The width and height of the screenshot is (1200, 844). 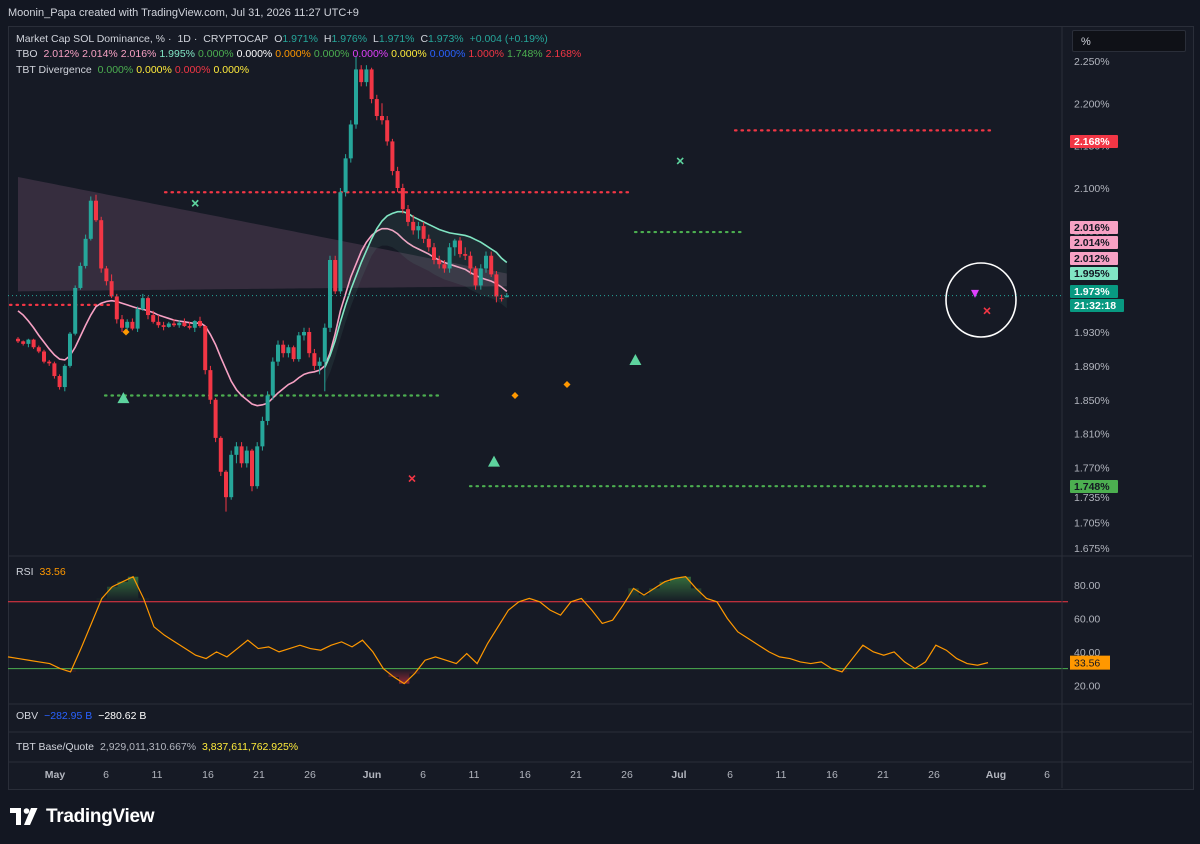 I want to click on price-label-0: 2.168%, so click(x=1092, y=142).